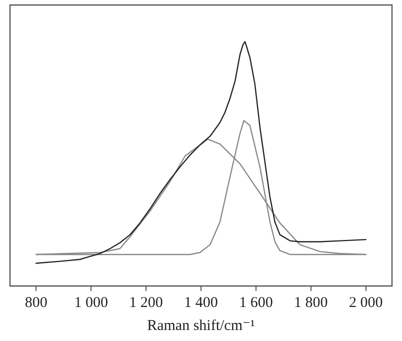  I want to click on x-tick-label: 1 800, so click(311, 302).